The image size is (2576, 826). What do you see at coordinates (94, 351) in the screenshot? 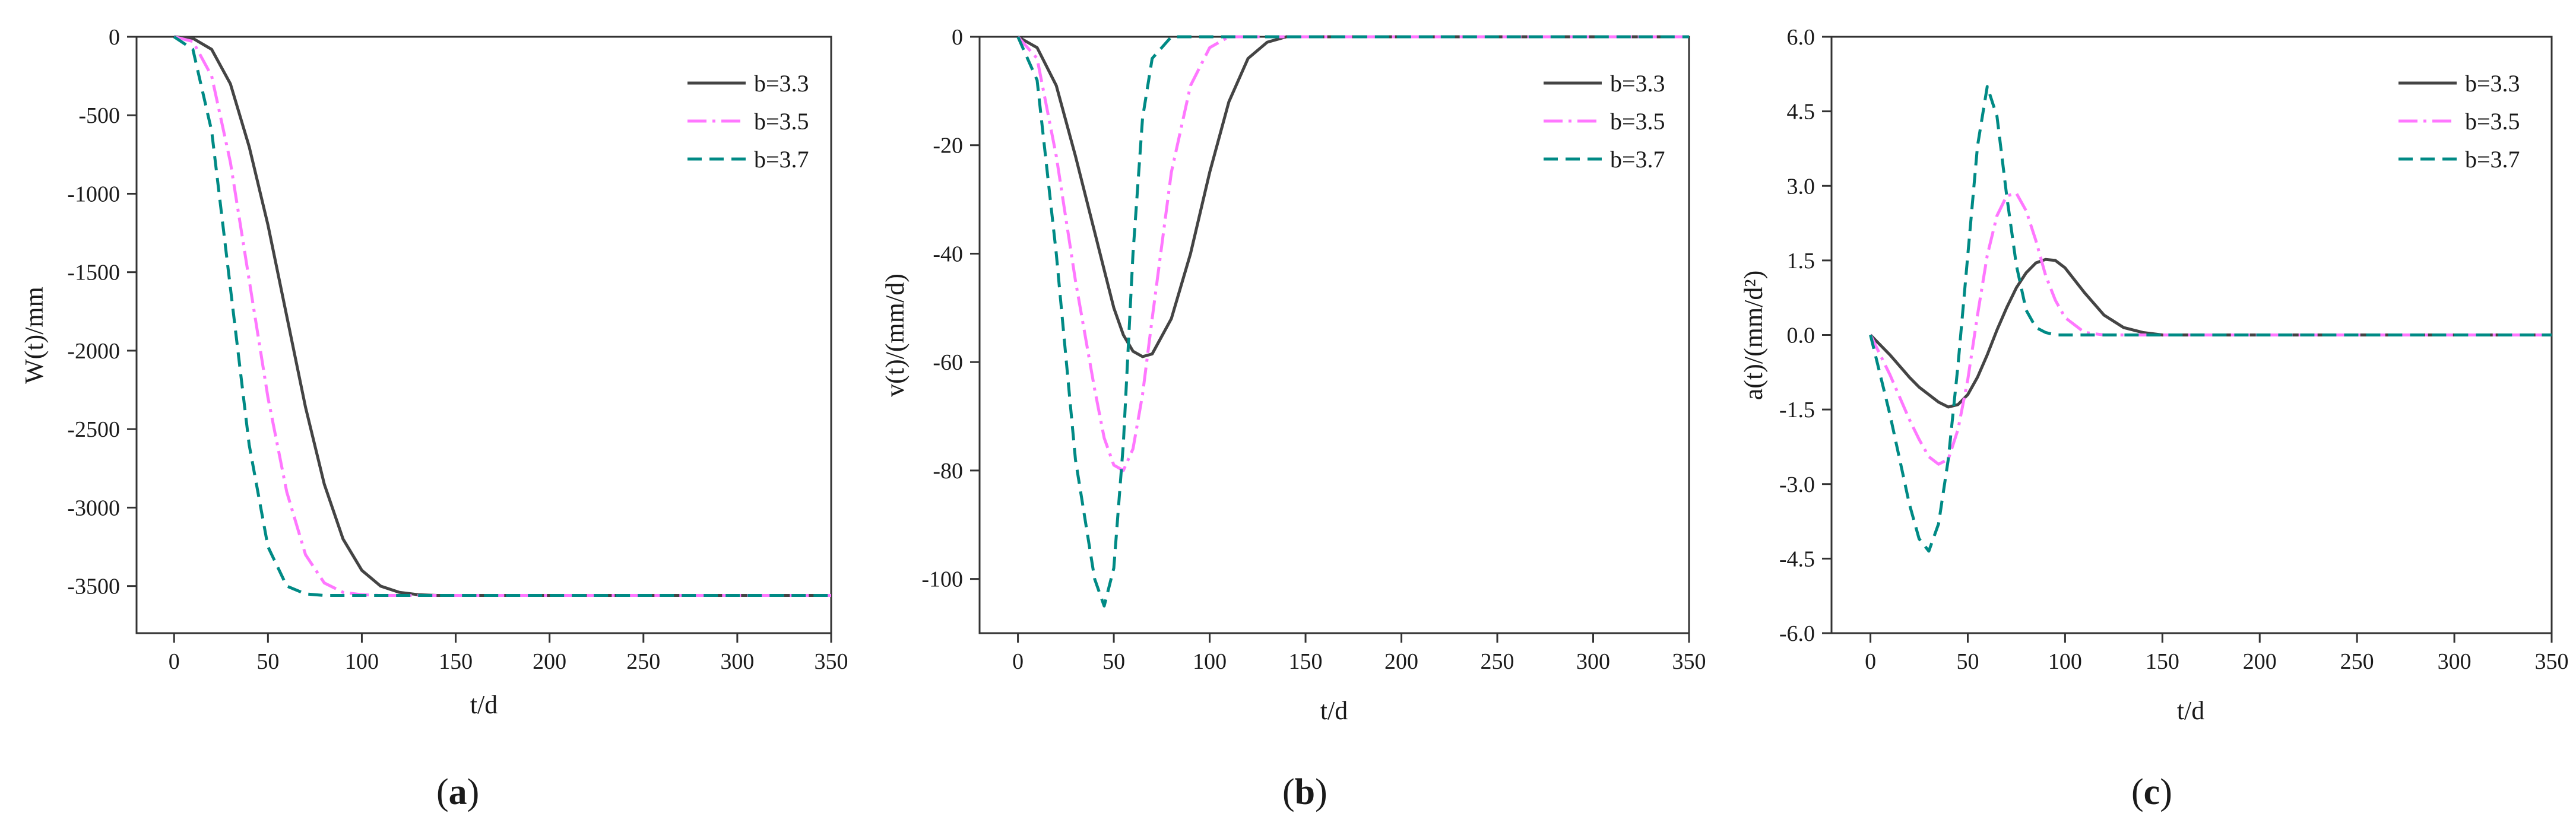
I see `y-tick-label: -2000` at bounding box center [94, 351].